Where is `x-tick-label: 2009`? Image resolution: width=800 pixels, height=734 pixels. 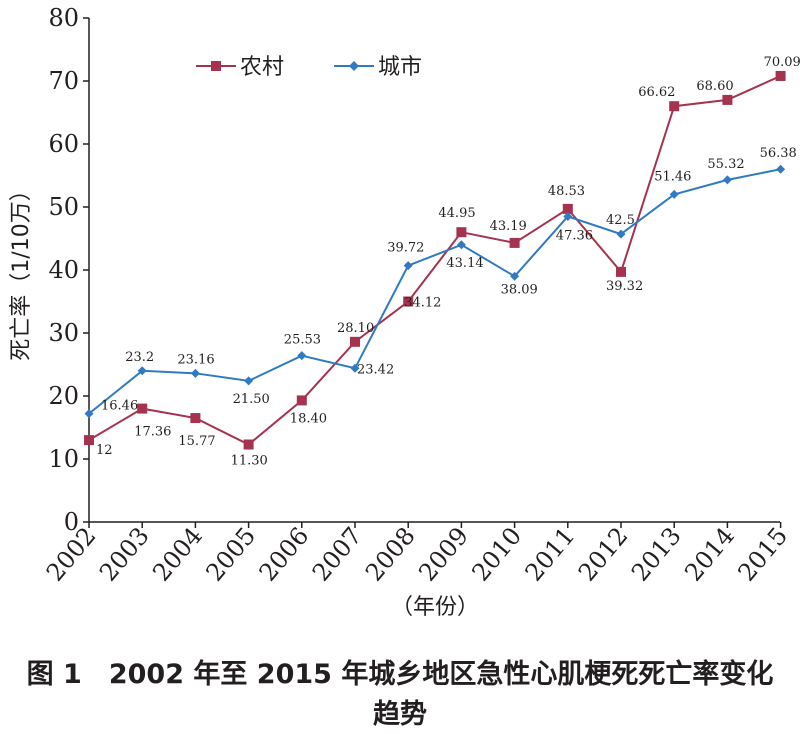 x-tick-label: 2009 is located at coordinates (443, 554).